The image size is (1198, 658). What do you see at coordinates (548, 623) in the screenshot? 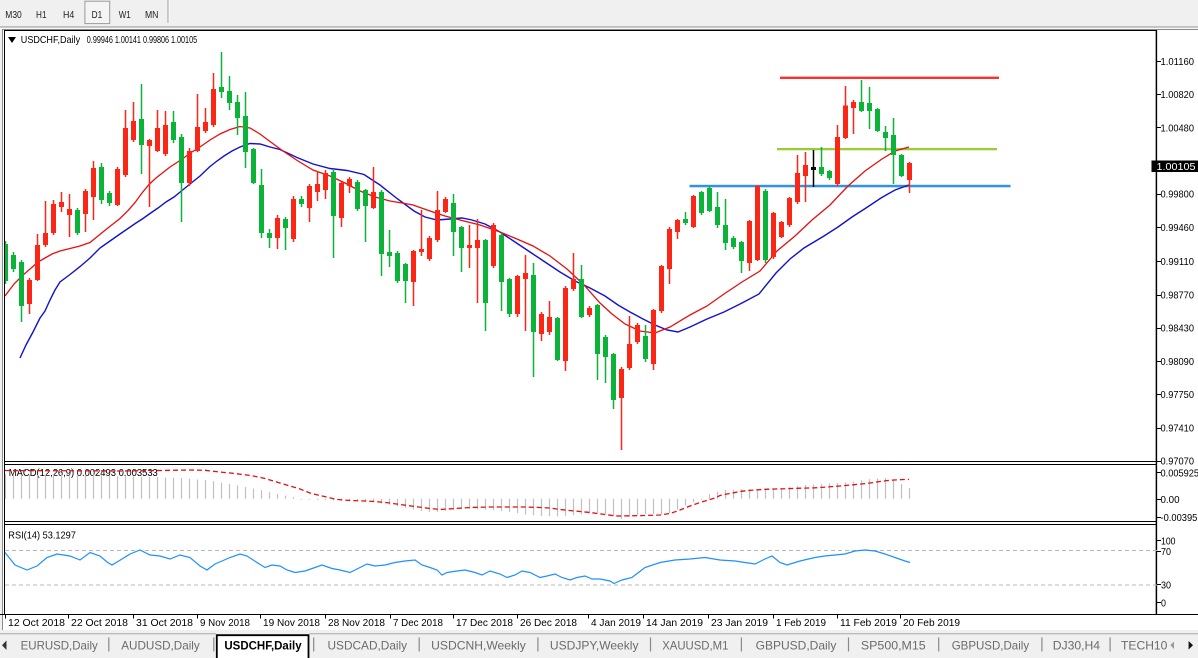
I see `svg-text: 26 Dec 2018` at bounding box center [548, 623].